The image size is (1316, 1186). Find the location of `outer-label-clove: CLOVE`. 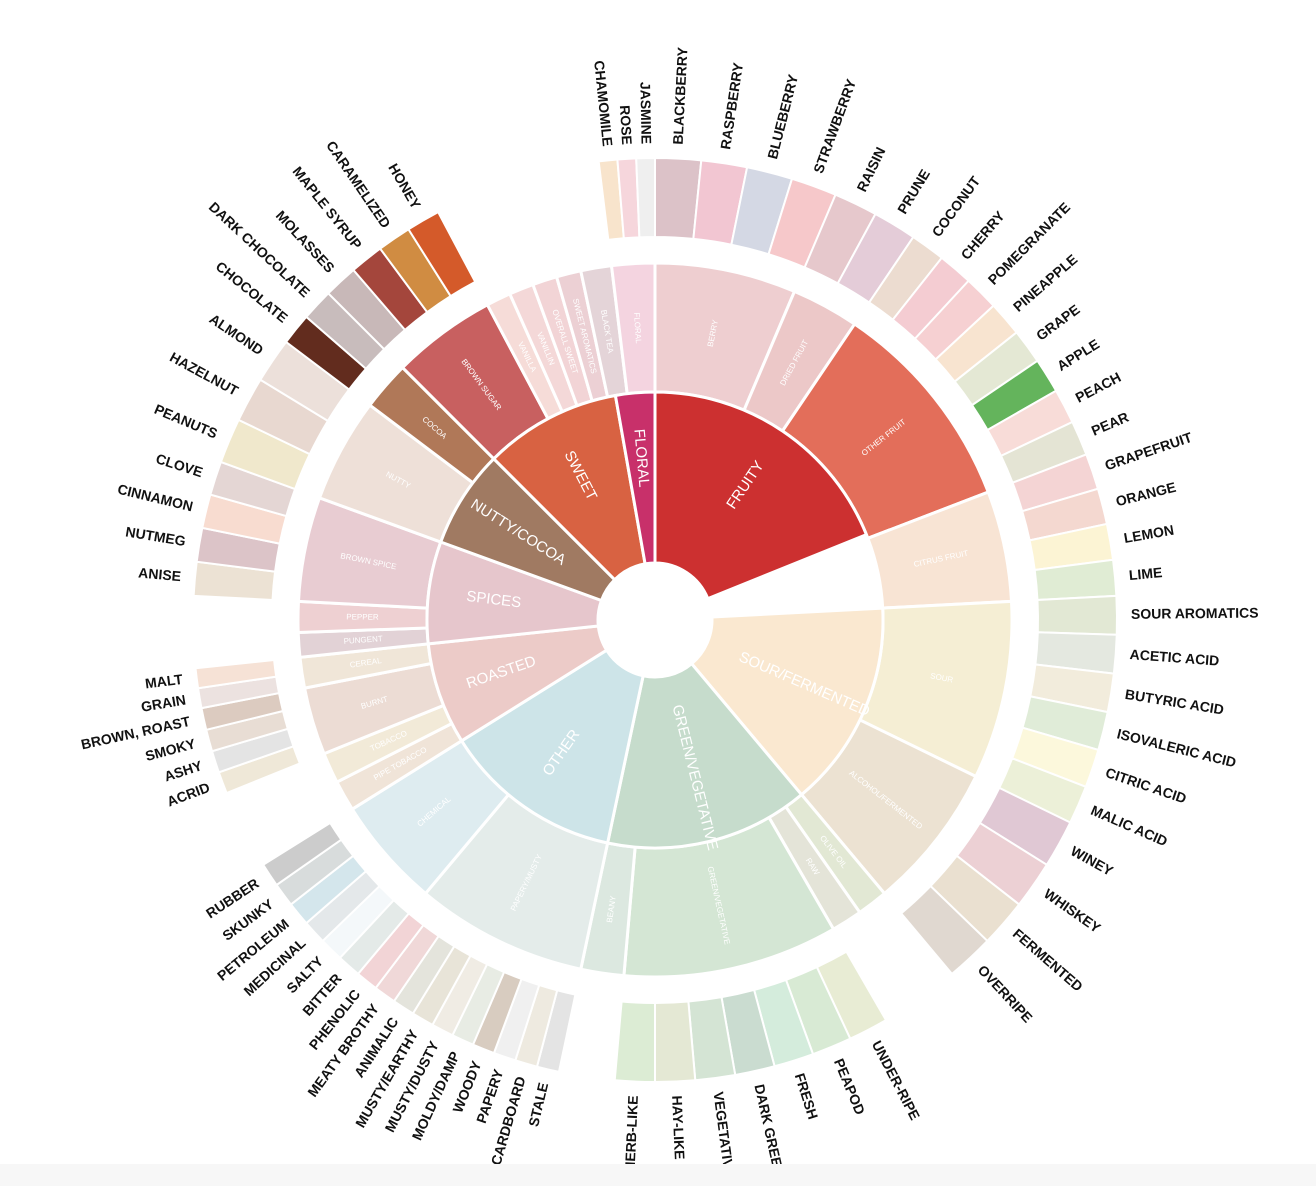

outer-label-clove: CLOVE is located at coordinates (179, 465).